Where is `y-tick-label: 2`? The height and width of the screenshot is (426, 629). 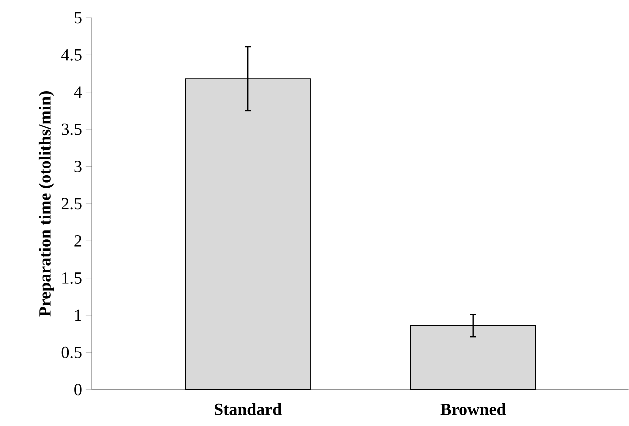
y-tick-label: 2 is located at coordinates (78, 241).